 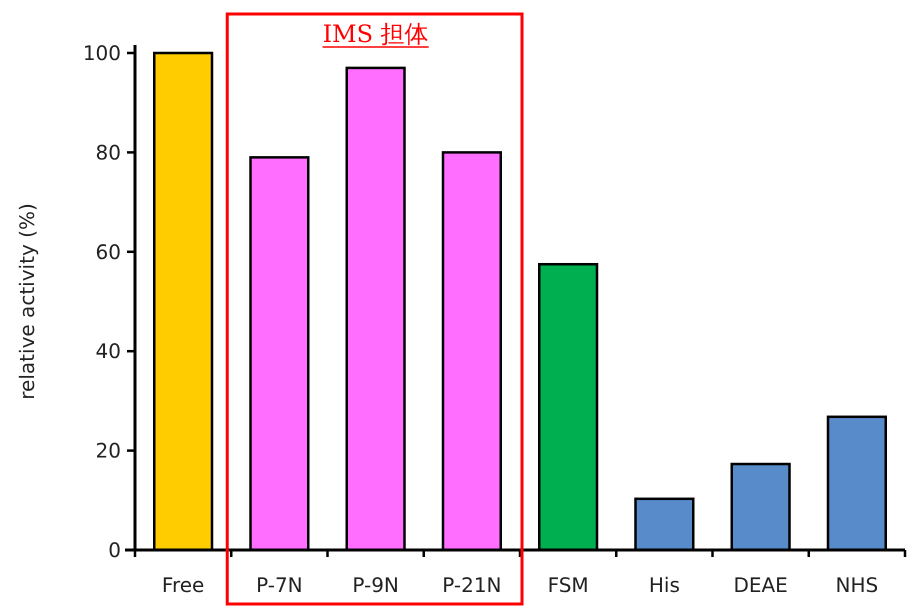 What do you see at coordinates (472, 585) in the screenshot?
I see `x-tick-label: P-21N` at bounding box center [472, 585].